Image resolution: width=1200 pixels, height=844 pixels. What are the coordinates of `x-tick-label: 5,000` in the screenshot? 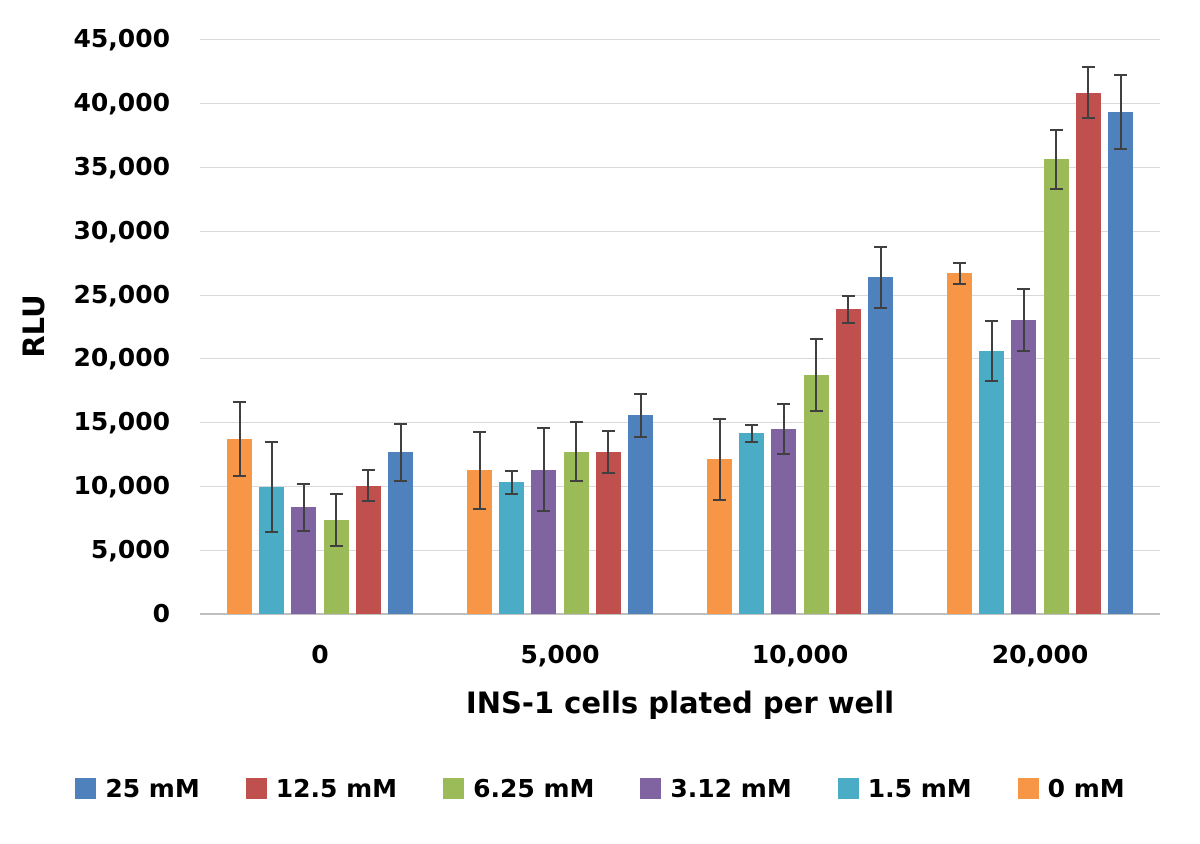 It's located at (560, 654).